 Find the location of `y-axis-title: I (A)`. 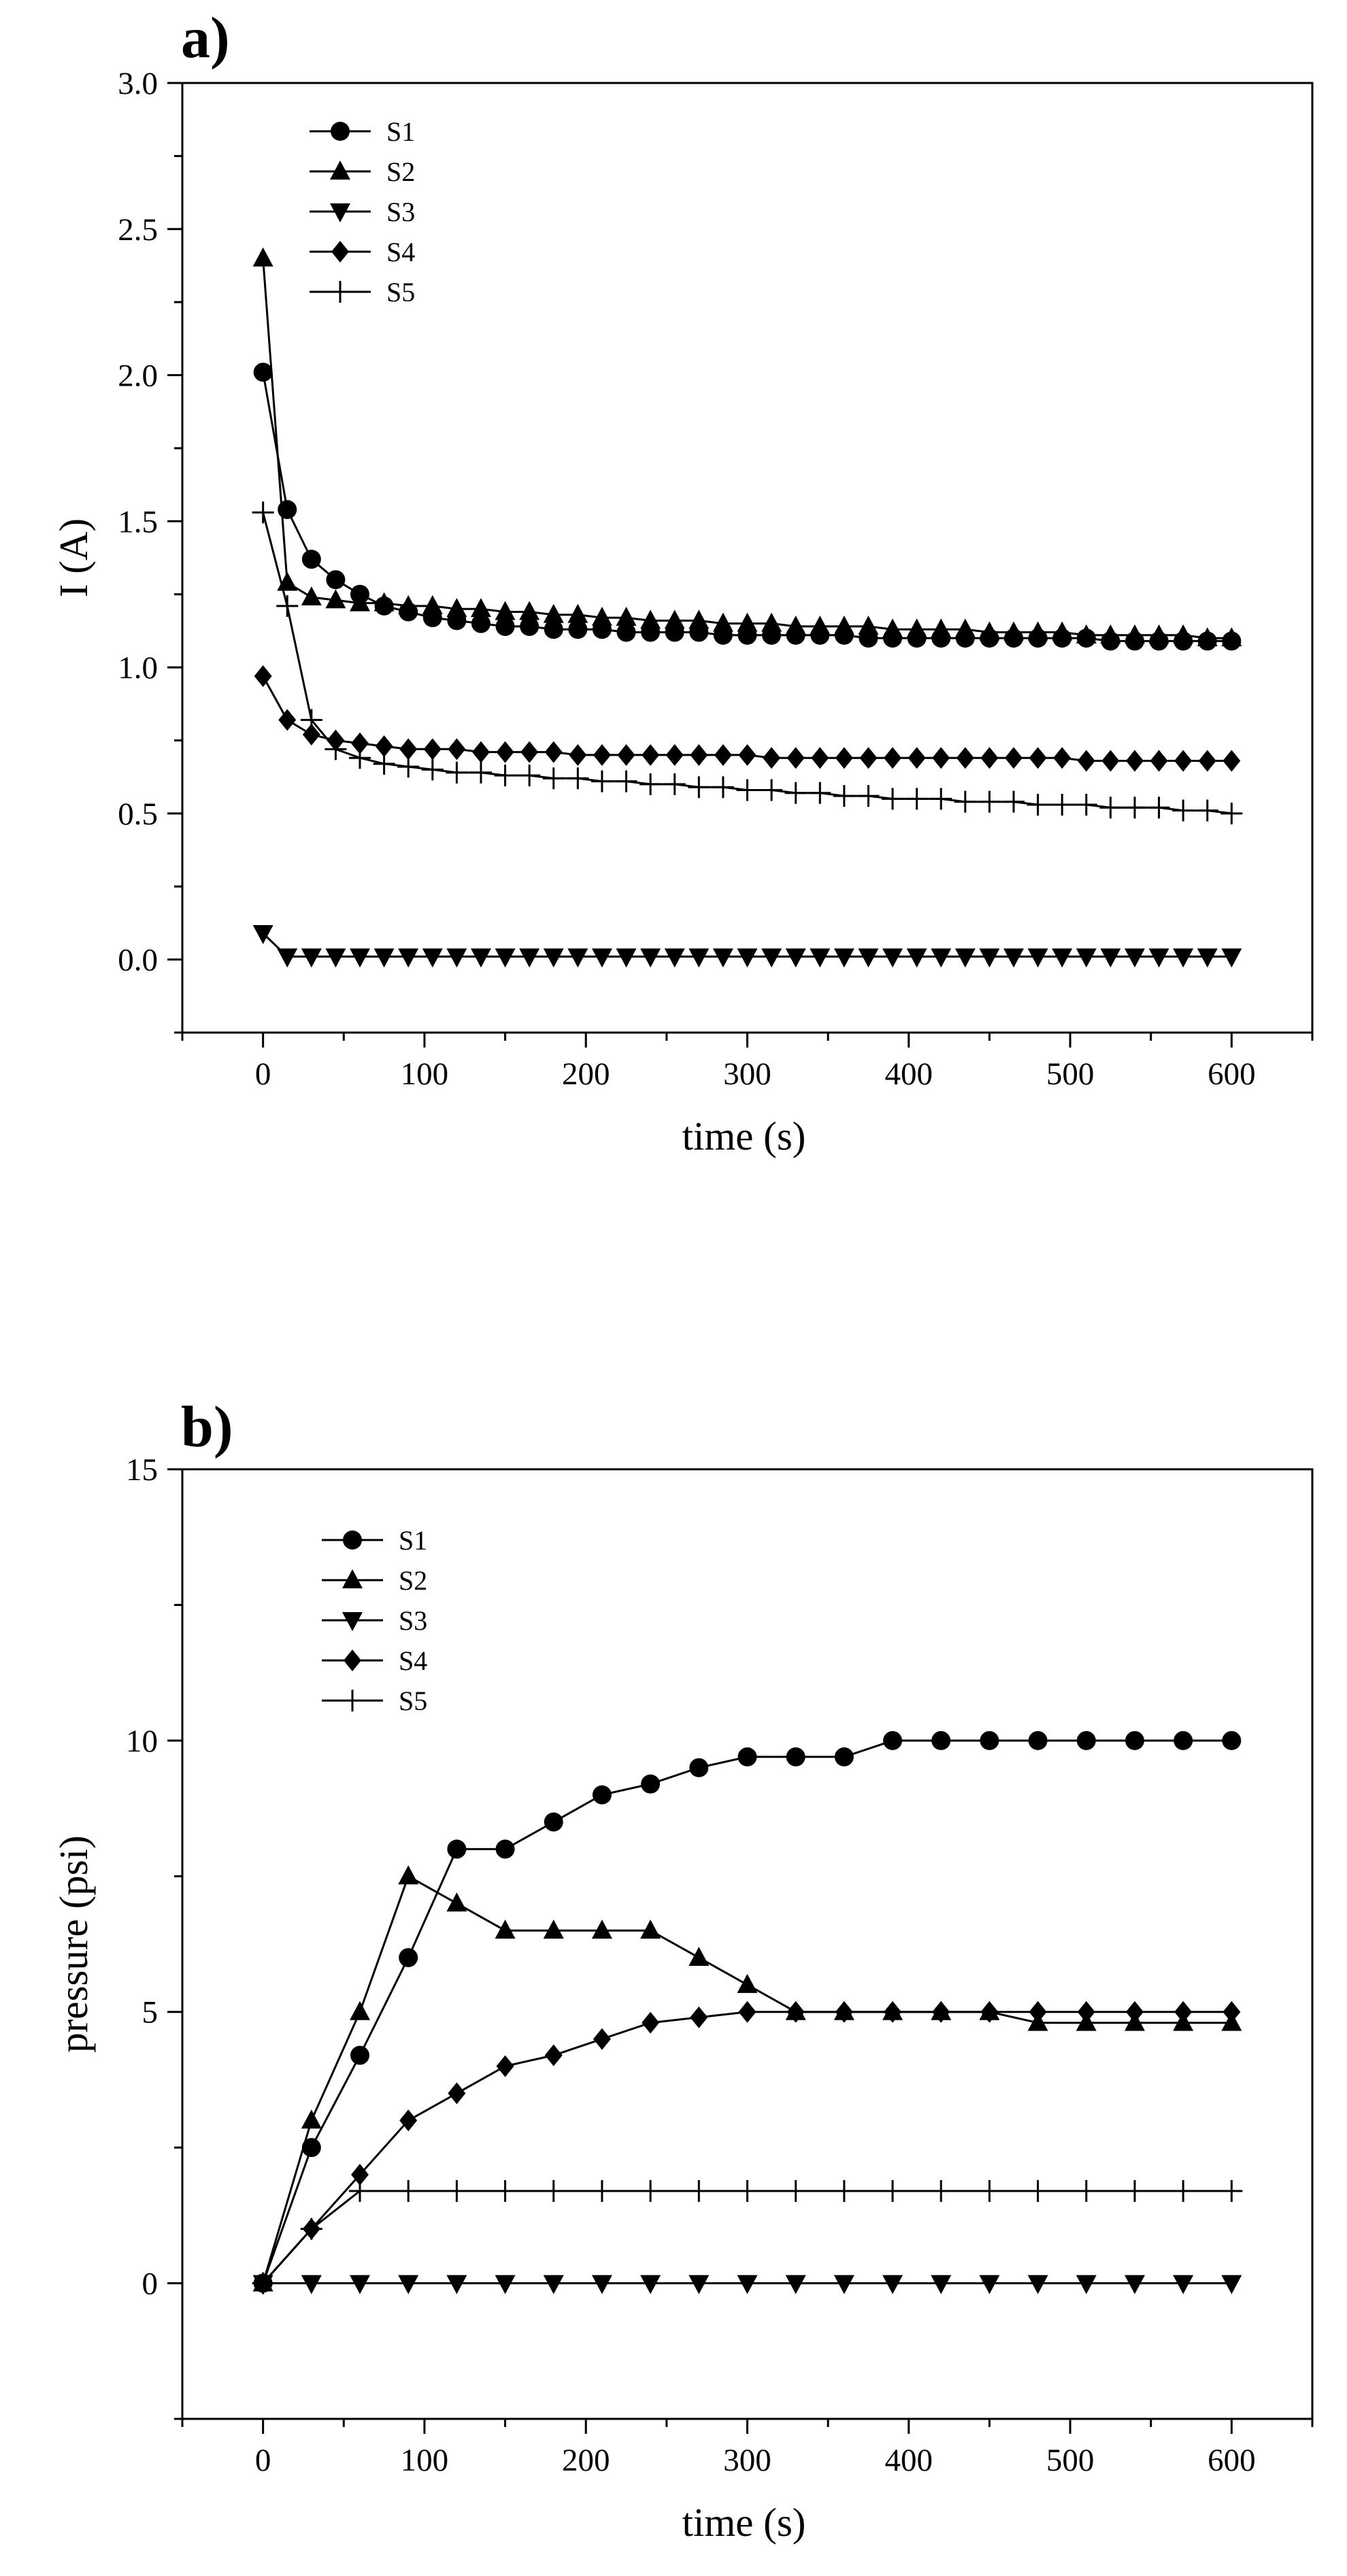

y-axis-title: I (A) is located at coordinates (73, 557).